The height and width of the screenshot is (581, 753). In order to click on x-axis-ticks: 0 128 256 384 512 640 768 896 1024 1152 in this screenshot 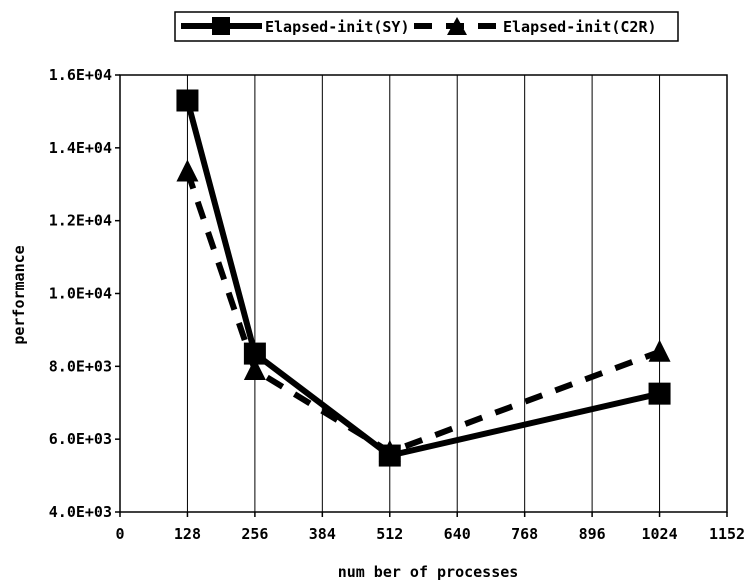, I will do `click(430, 527)`.